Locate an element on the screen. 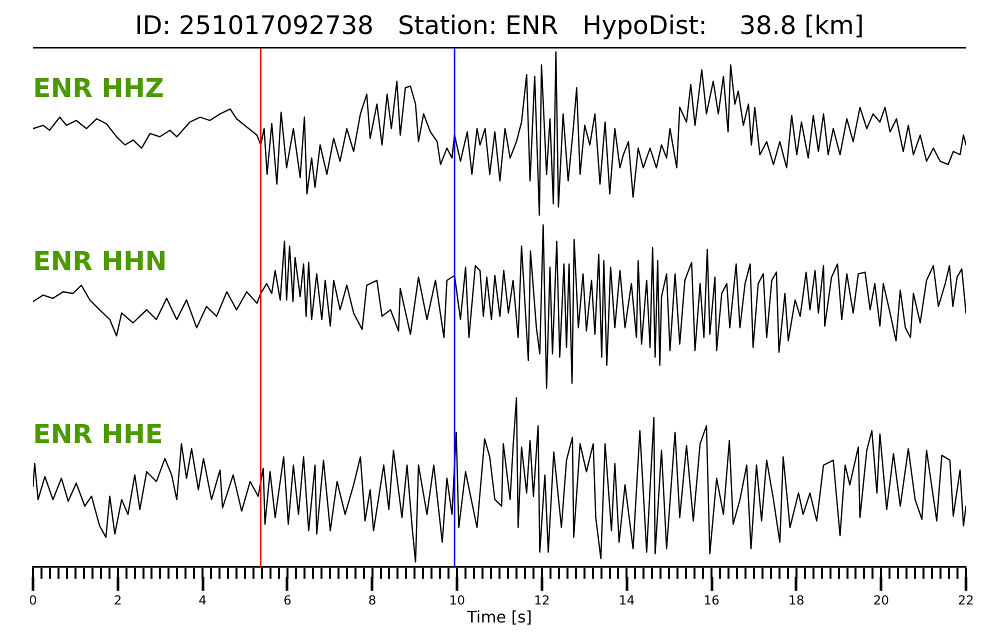 The width and height of the screenshot is (1000, 640). x-tick-label: 4 is located at coordinates (202, 600).